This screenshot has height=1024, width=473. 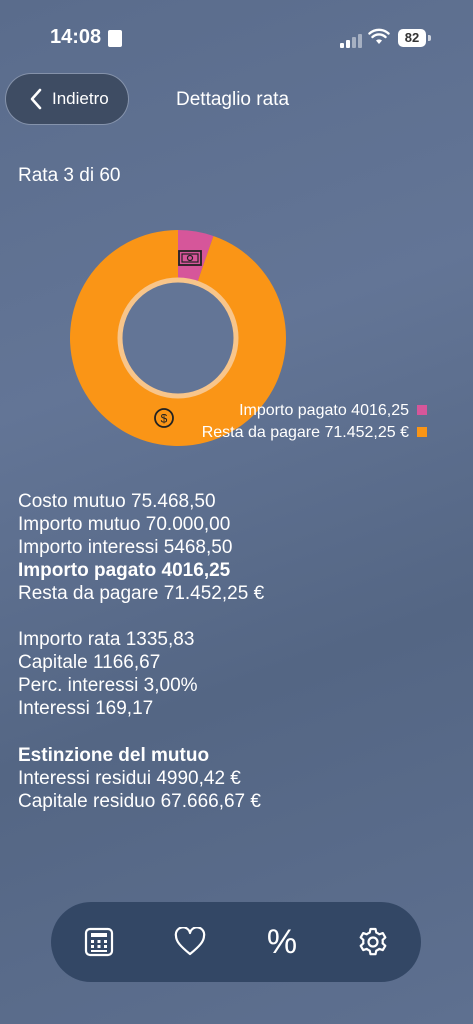 I want to click on principal: Capitale 1166,67, so click(x=89, y=662).